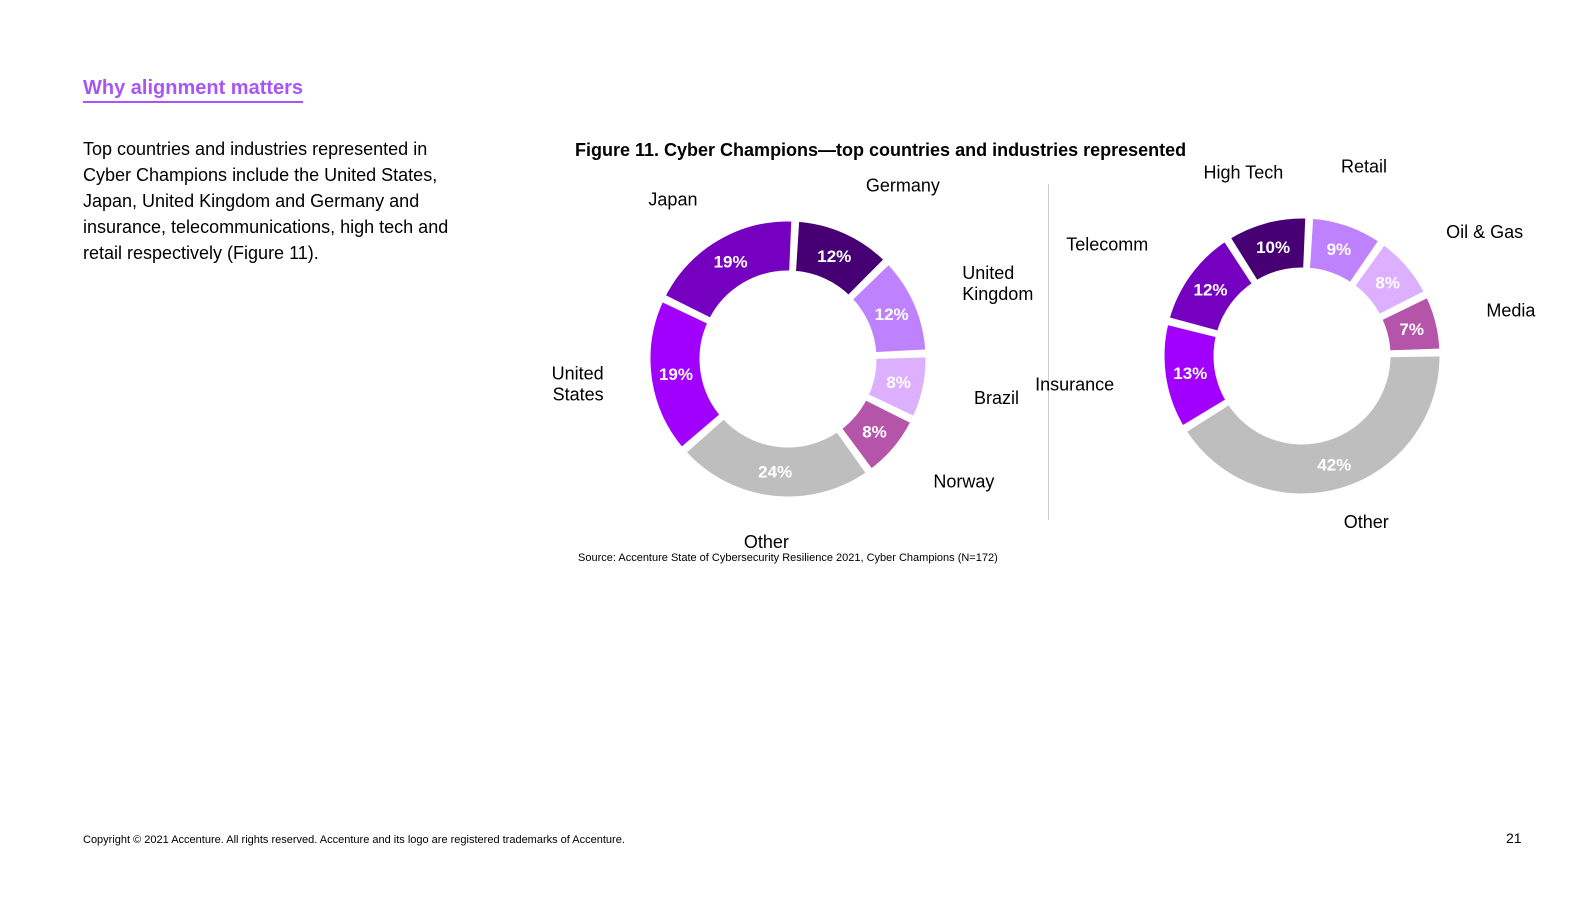 The height and width of the screenshot is (900, 1596). I want to click on data-label-japan: 19%, so click(731, 262).